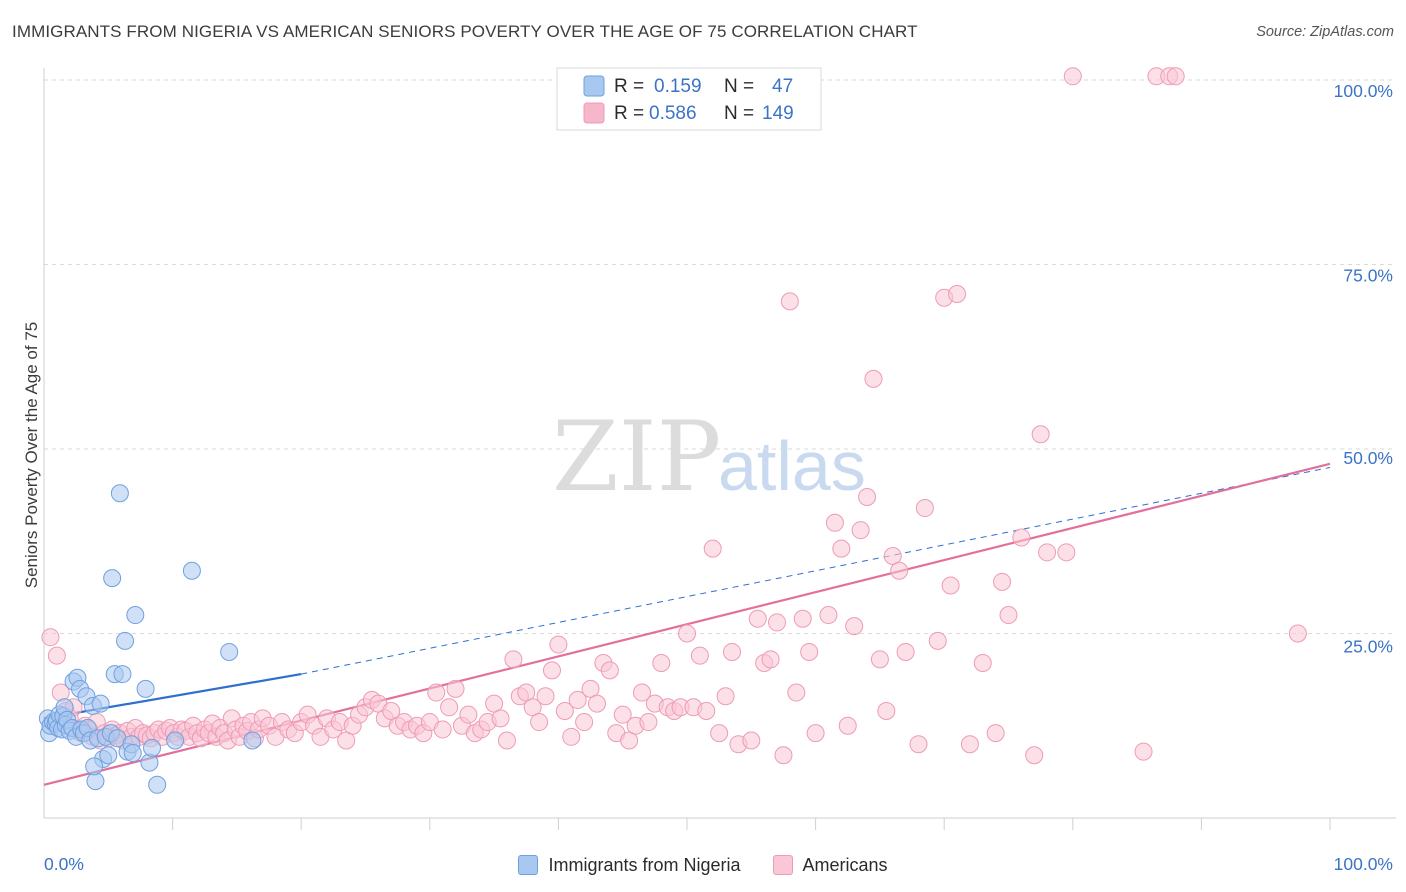 The width and height of the screenshot is (1406, 892). Describe the element at coordinates (845, 864) in the screenshot. I see `legend-label-americans: Americans` at that location.